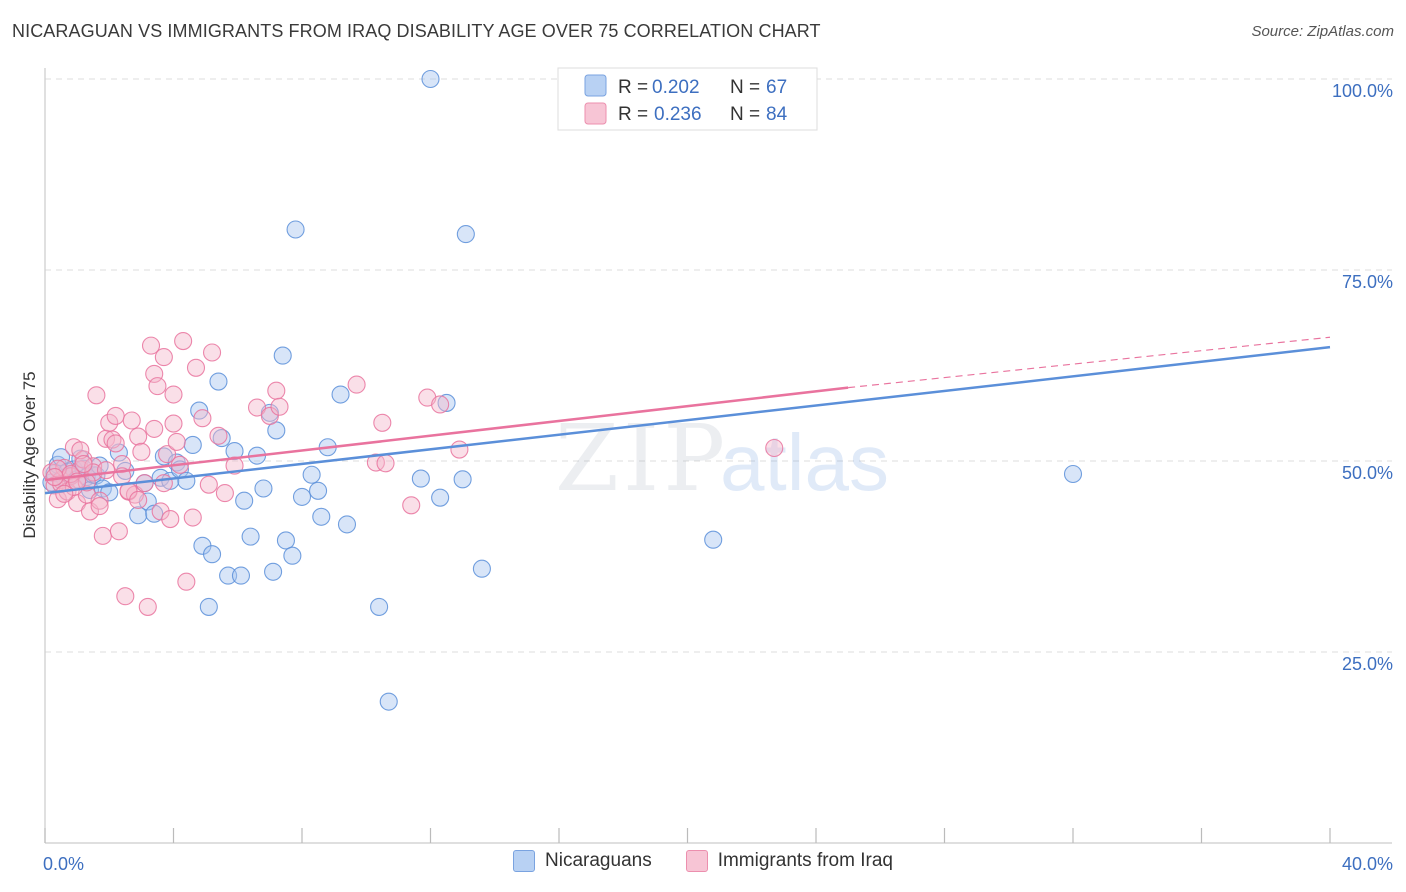 The image size is (1406, 892). I want to click on watermark: ZIP atlas, so click(722, 458).